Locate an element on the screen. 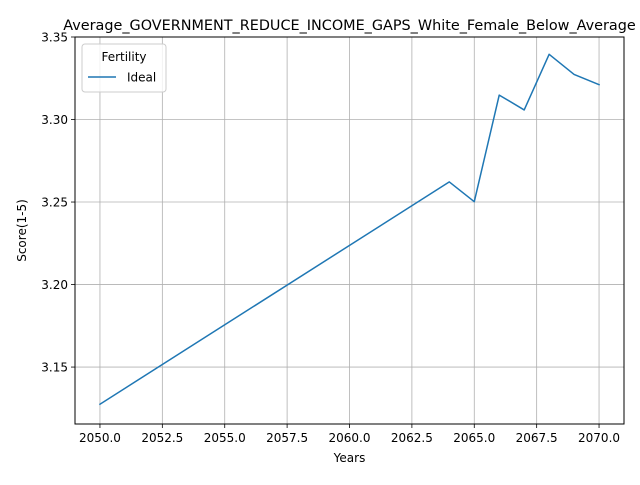 The image size is (640, 485). x-tick-label: 2067.5 is located at coordinates (537, 438).